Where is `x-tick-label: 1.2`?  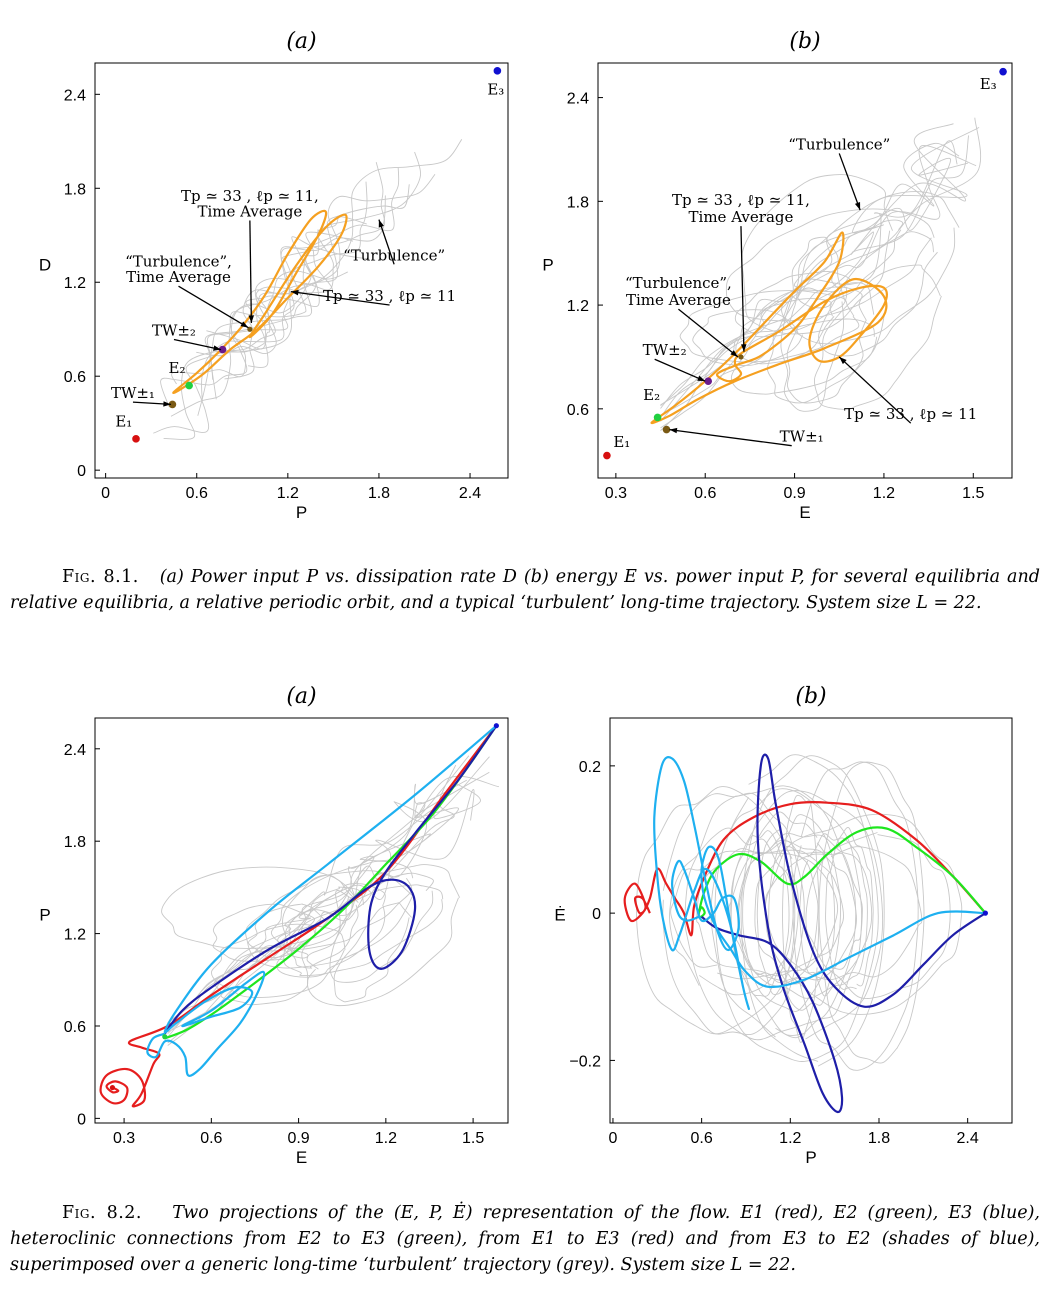 x-tick-label: 1.2 is located at coordinates (790, 1138).